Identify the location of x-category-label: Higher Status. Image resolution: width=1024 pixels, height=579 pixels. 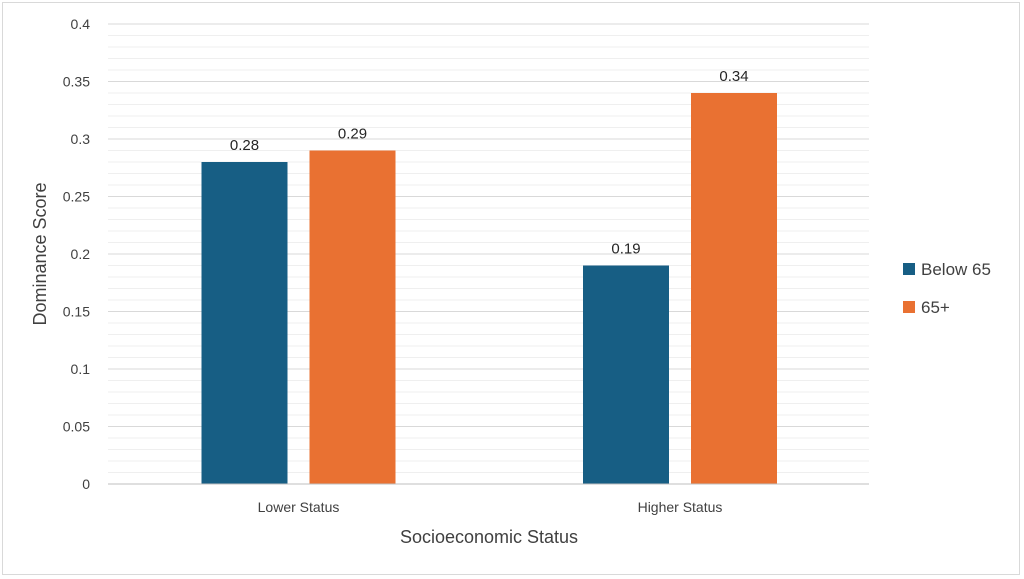
(680, 507).